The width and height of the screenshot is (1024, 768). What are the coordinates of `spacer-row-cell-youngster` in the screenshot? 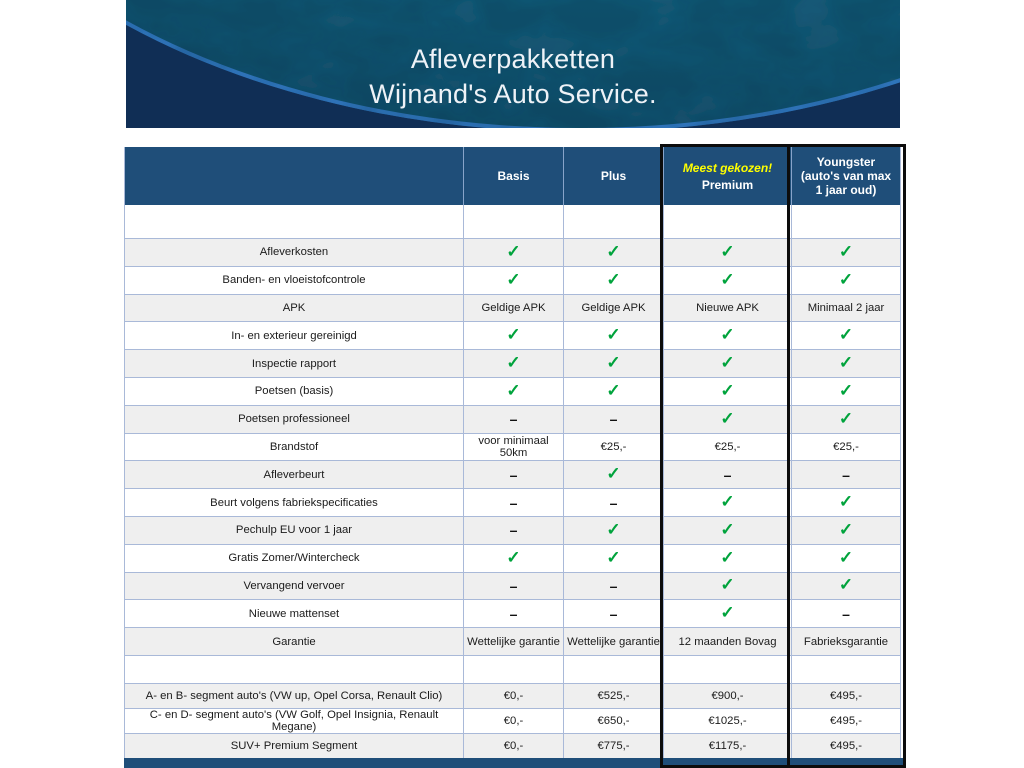 It's located at (845, 221).